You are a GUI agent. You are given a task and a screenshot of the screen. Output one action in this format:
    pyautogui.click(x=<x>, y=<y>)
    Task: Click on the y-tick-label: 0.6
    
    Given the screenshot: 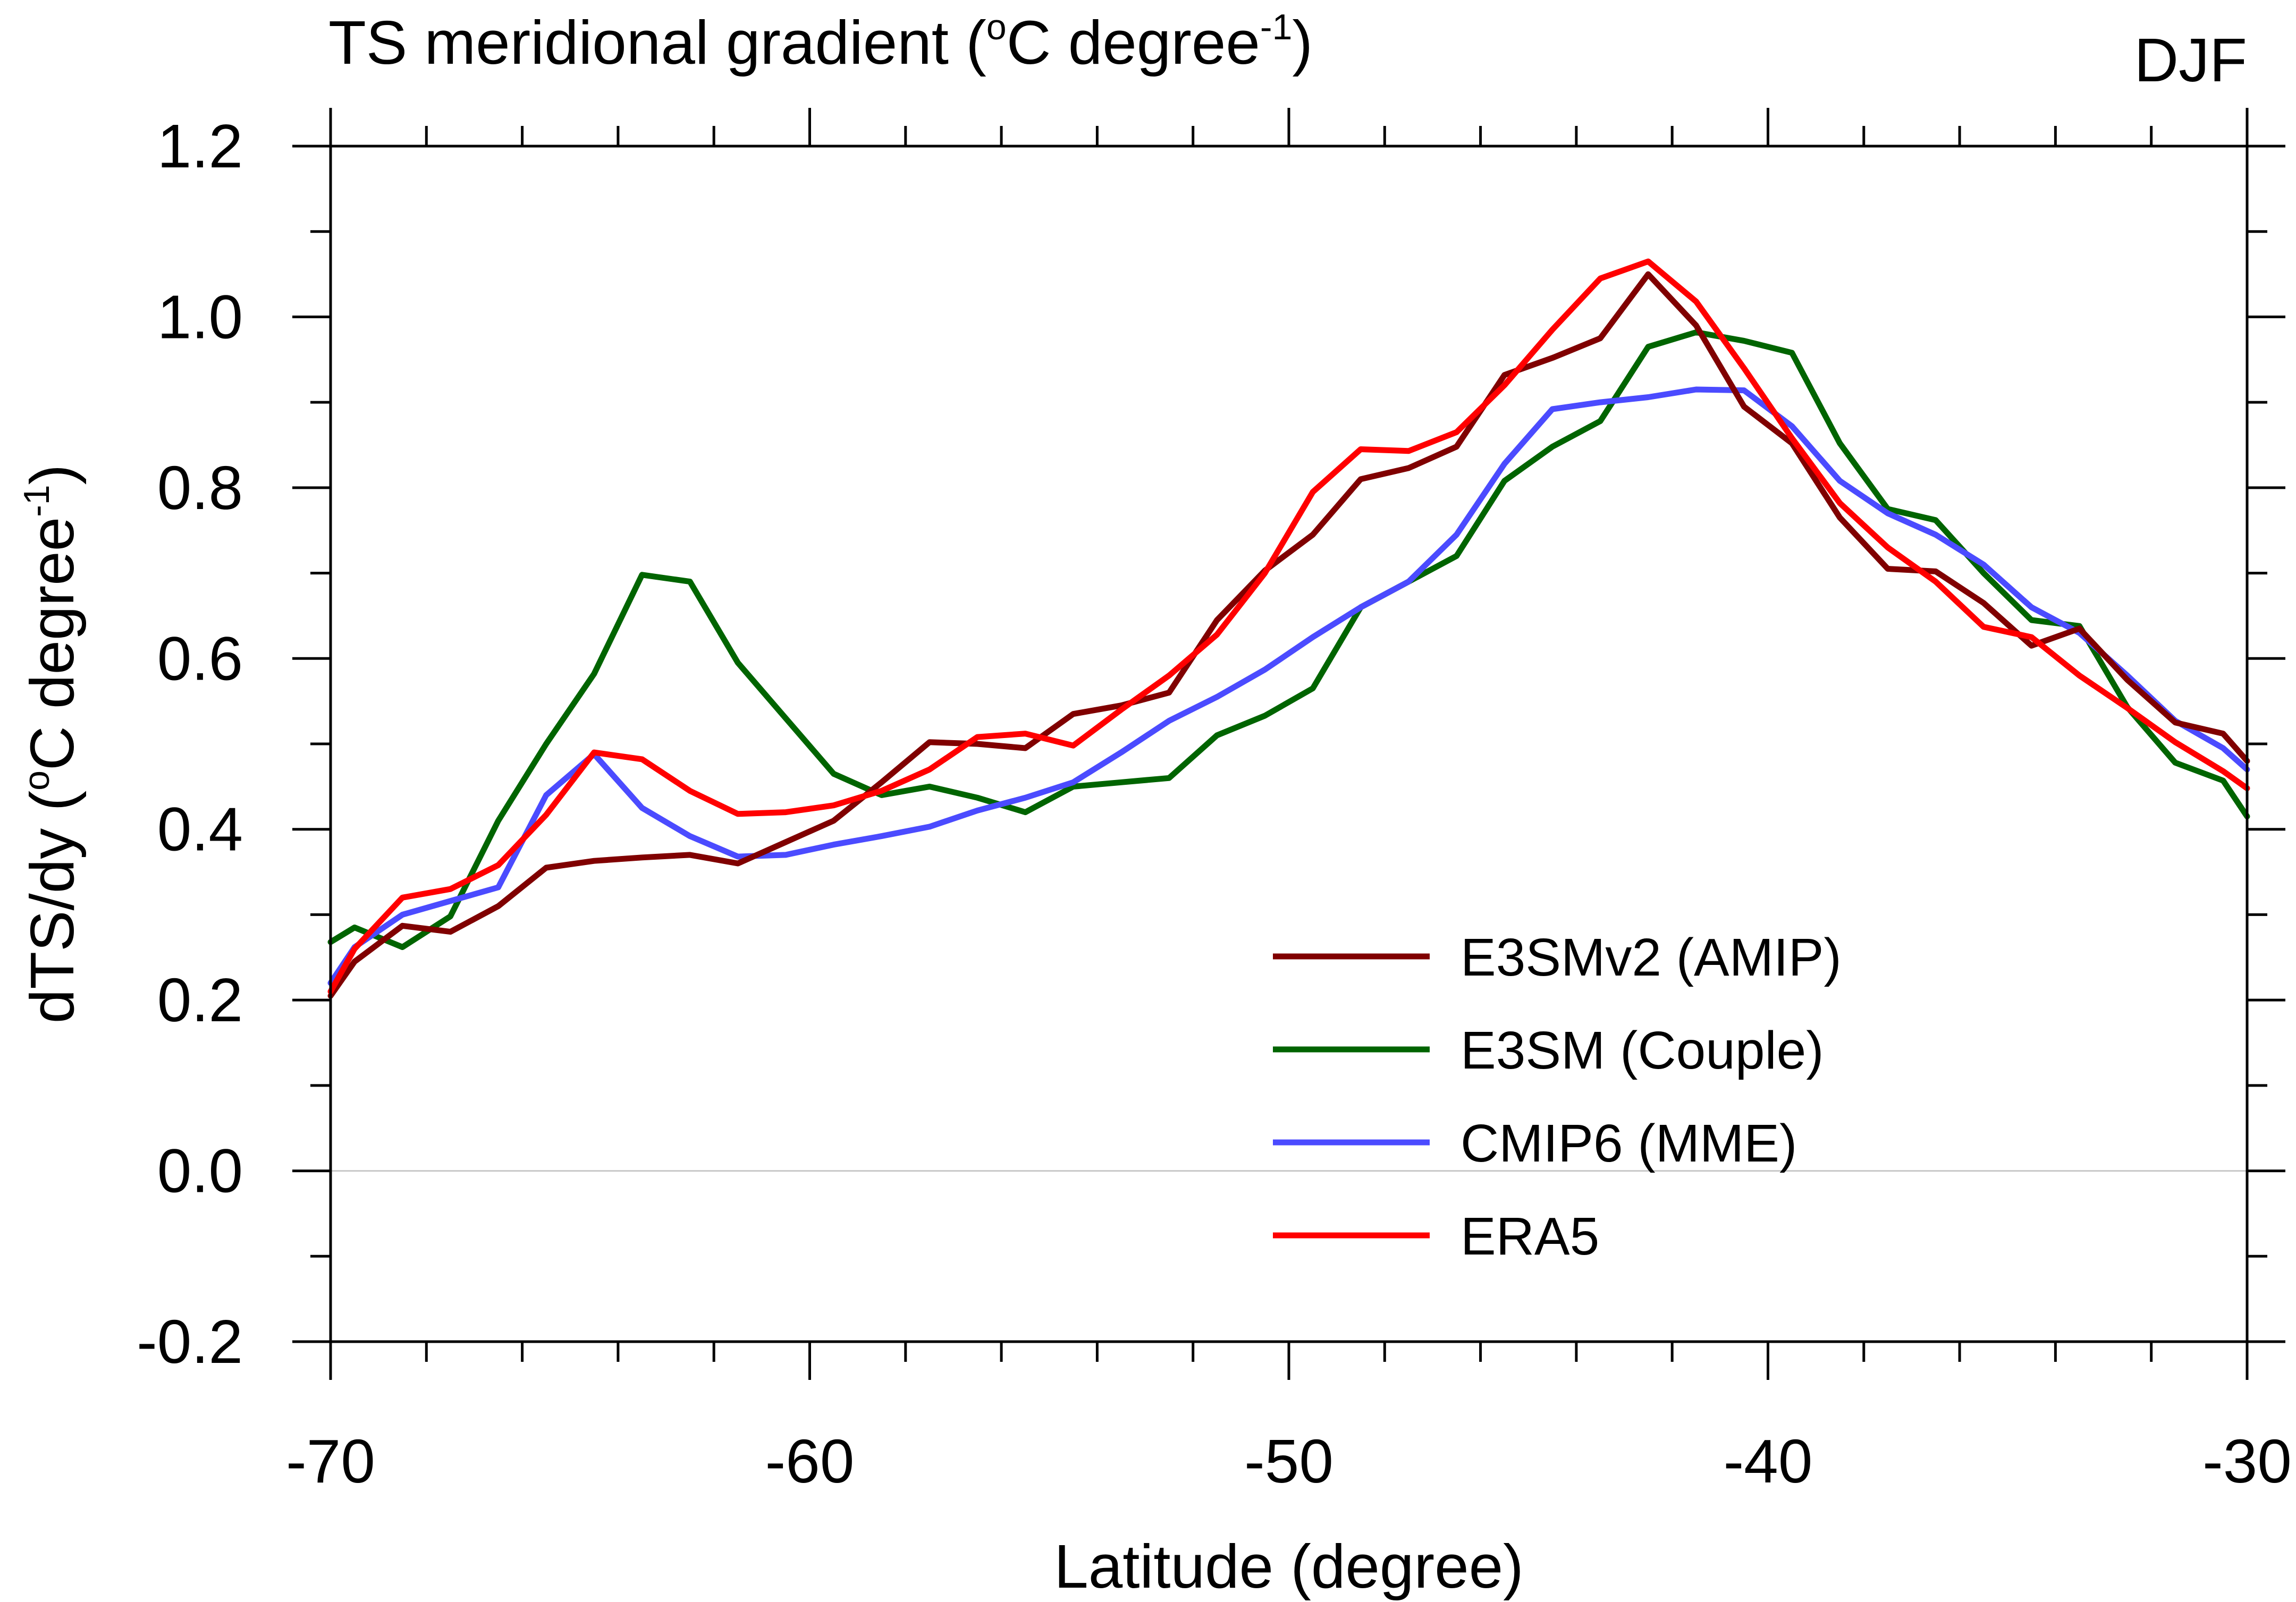 What is the action you would take?
    pyautogui.click(x=200, y=659)
    